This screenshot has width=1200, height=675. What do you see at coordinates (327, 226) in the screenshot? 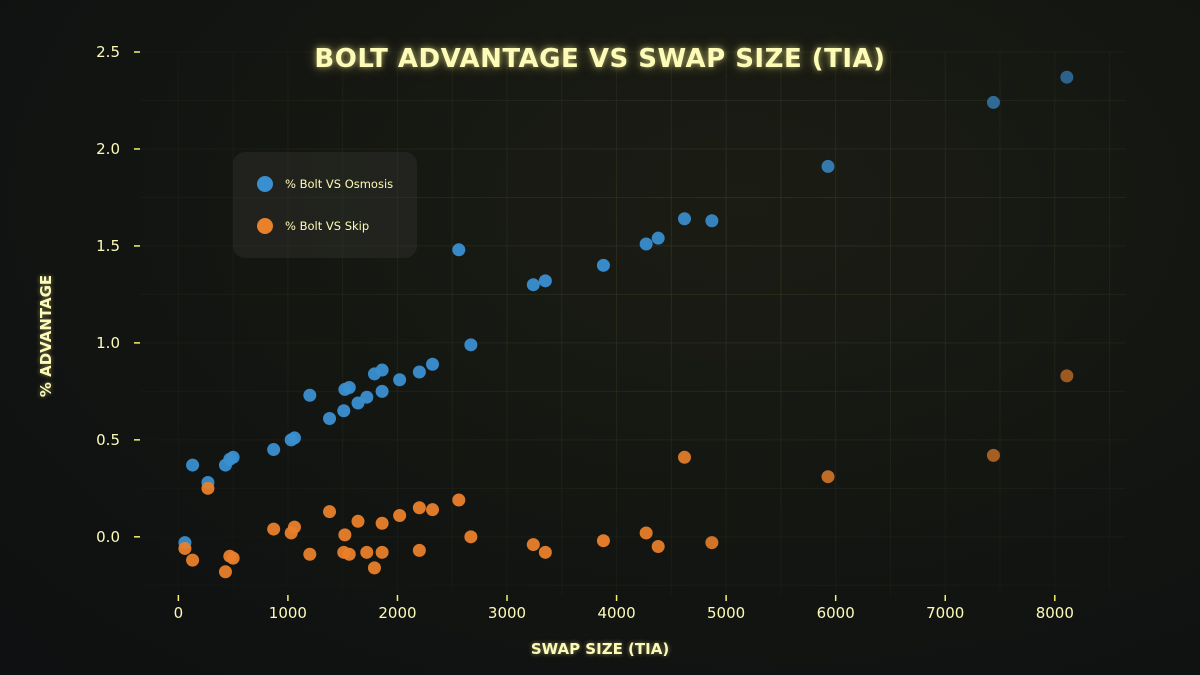
I see `legend-label-skip: % Bolt VS Skip` at bounding box center [327, 226].